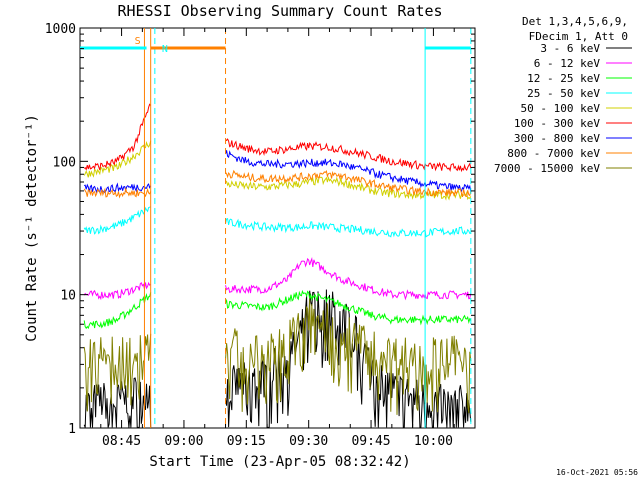  I want to click on x-tick-label: 08:45, so click(121, 441).